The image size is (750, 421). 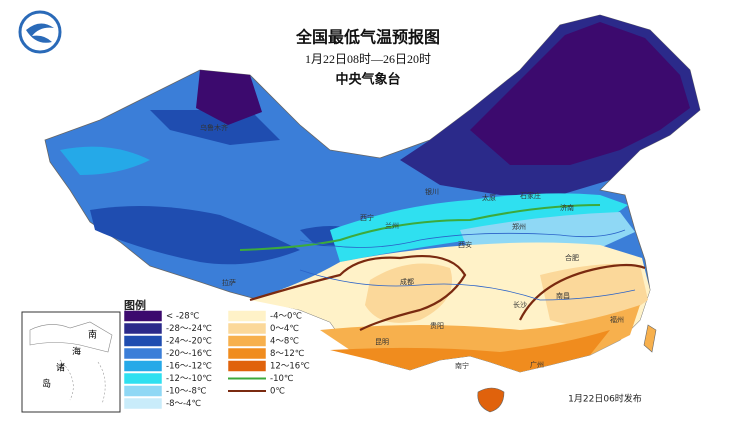 What do you see at coordinates (368, 59) in the screenshot?
I see `map-period: 1月22日08时—26日20时` at bounding box center [368, 59].